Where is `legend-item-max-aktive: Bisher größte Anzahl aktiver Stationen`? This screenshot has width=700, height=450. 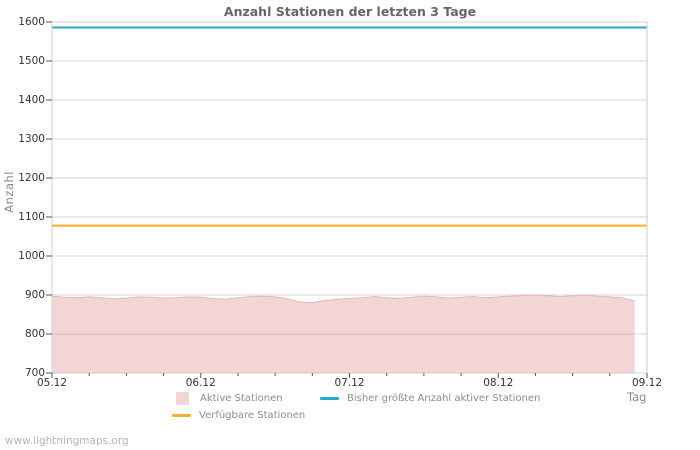
legend-item-max-aktive: Bisher größte Anzahl aktiver Stationen is located at coordinates (430, 398).